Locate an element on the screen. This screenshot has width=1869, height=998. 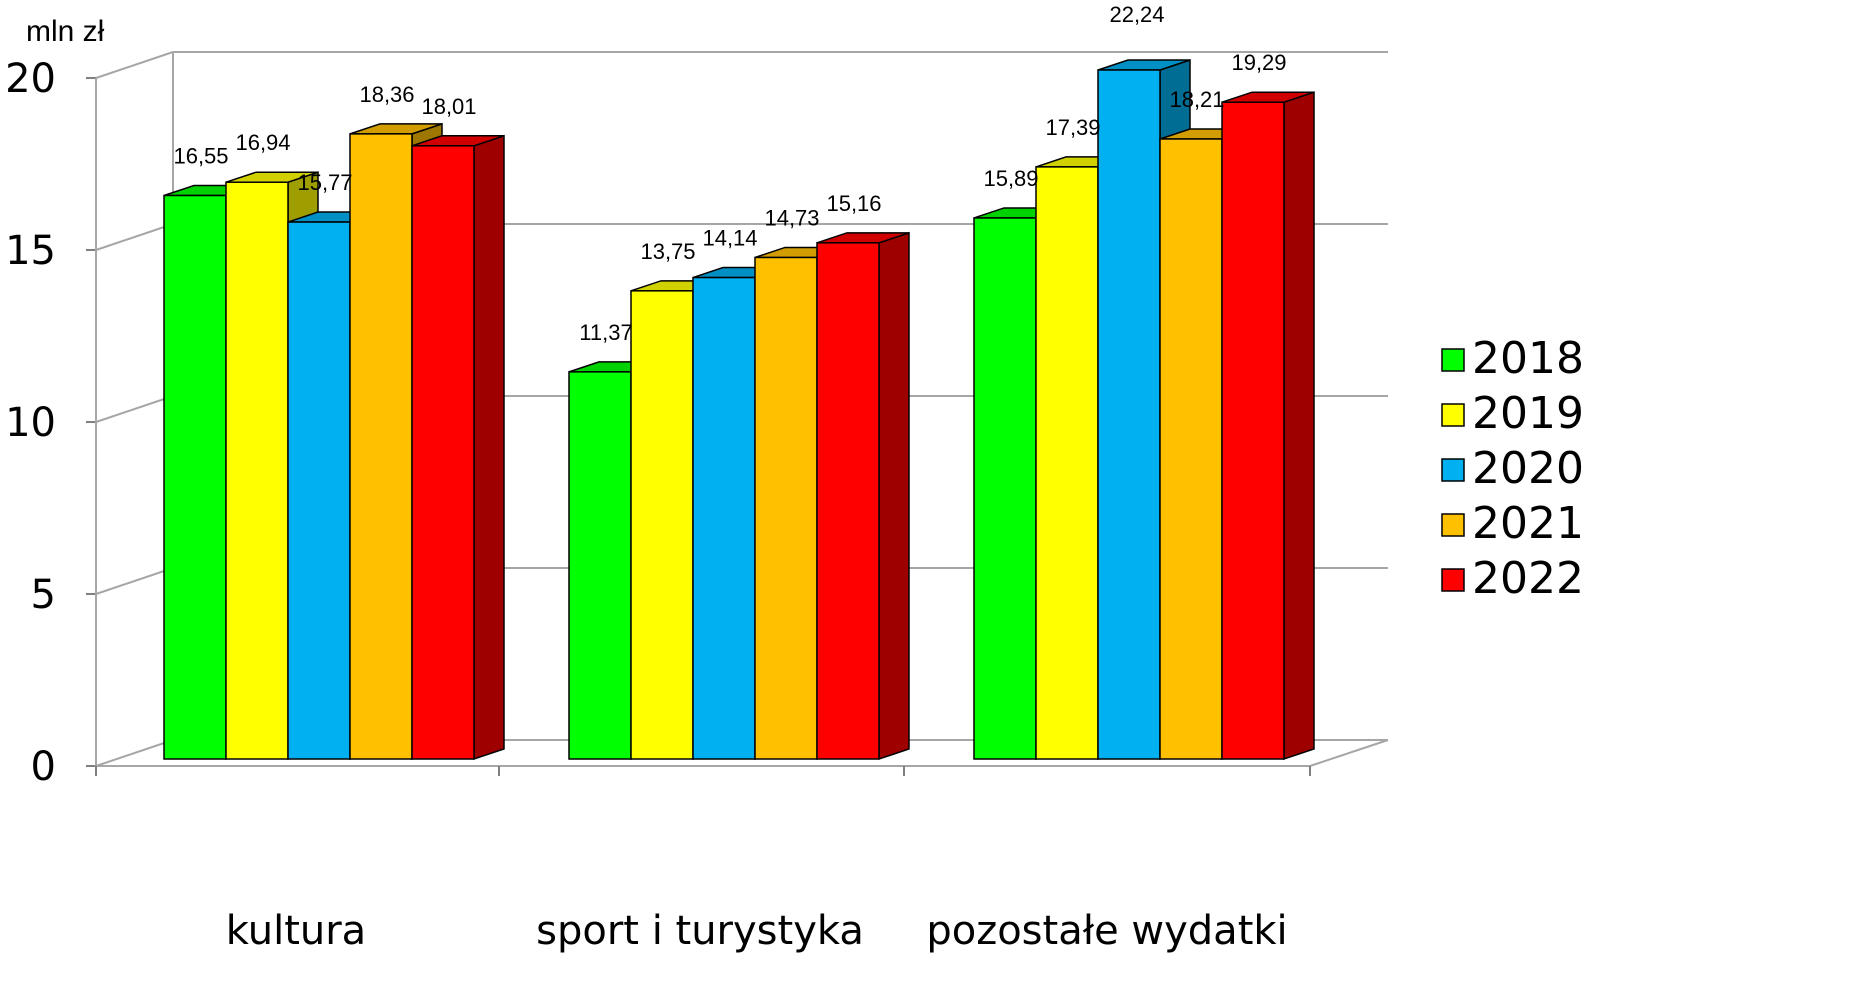
y-tick-label: 10 is located at coordinates (30, 423).